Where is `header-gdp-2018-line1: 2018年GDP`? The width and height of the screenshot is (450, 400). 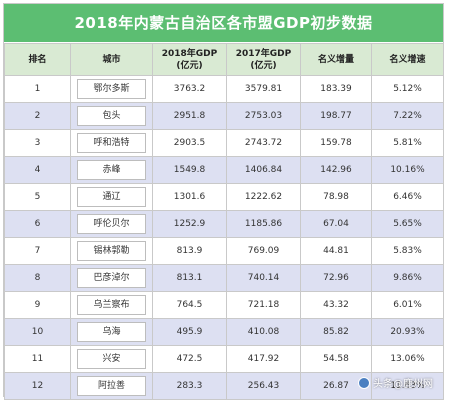 header-gdp-2018-line1: 2018年GDP is located at coordinates (189, 53).